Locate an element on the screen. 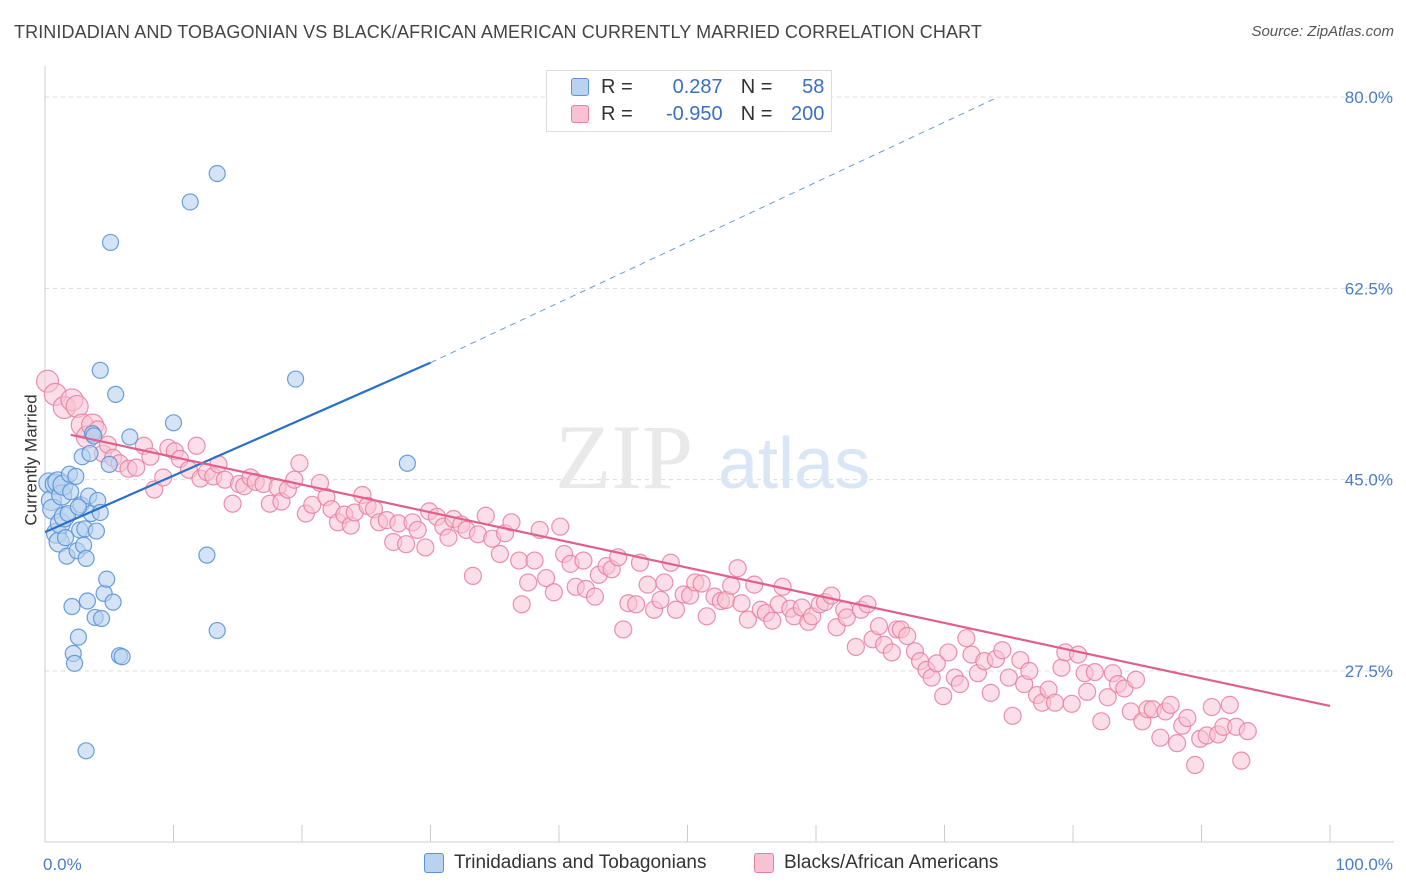  legend-row-pink: R = -0.950 N = 200 is located at coordinates (697, 114).